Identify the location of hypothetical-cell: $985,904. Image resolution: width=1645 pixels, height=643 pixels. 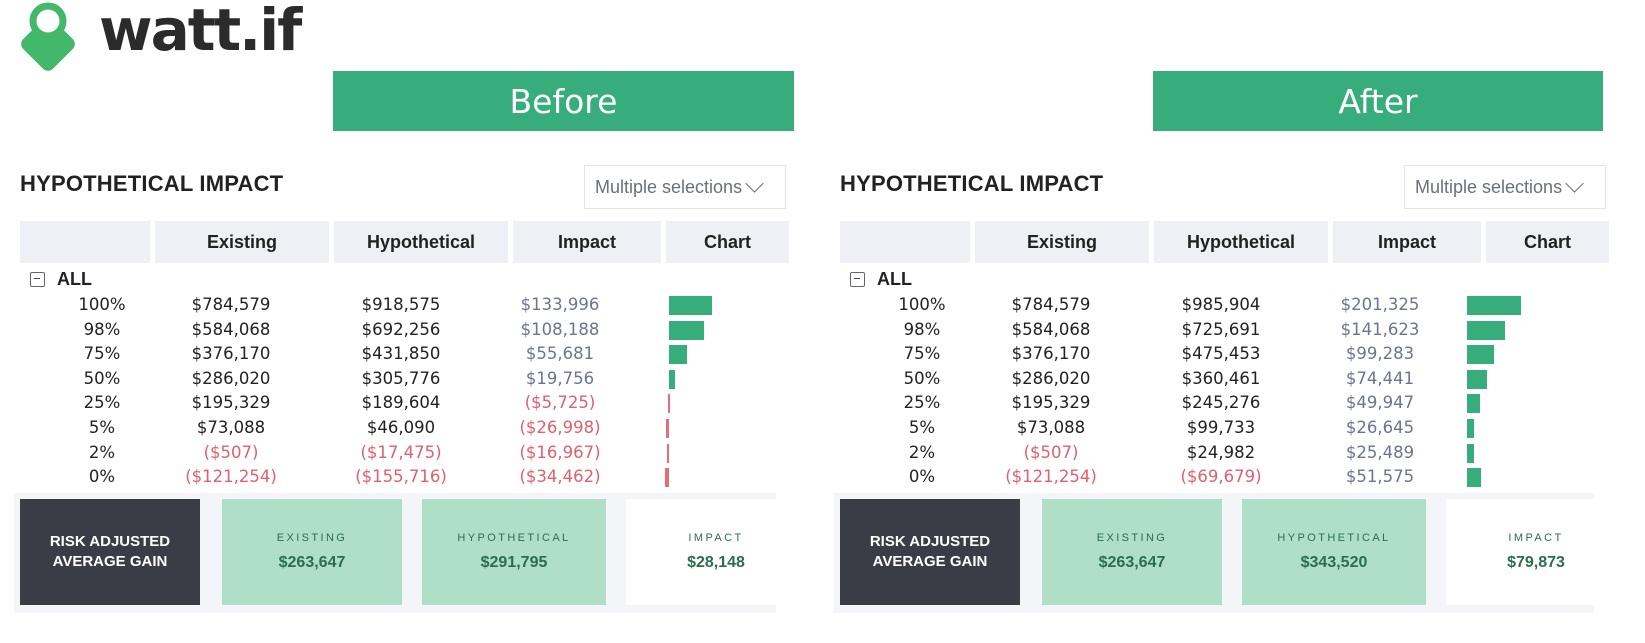
(1221, 304).